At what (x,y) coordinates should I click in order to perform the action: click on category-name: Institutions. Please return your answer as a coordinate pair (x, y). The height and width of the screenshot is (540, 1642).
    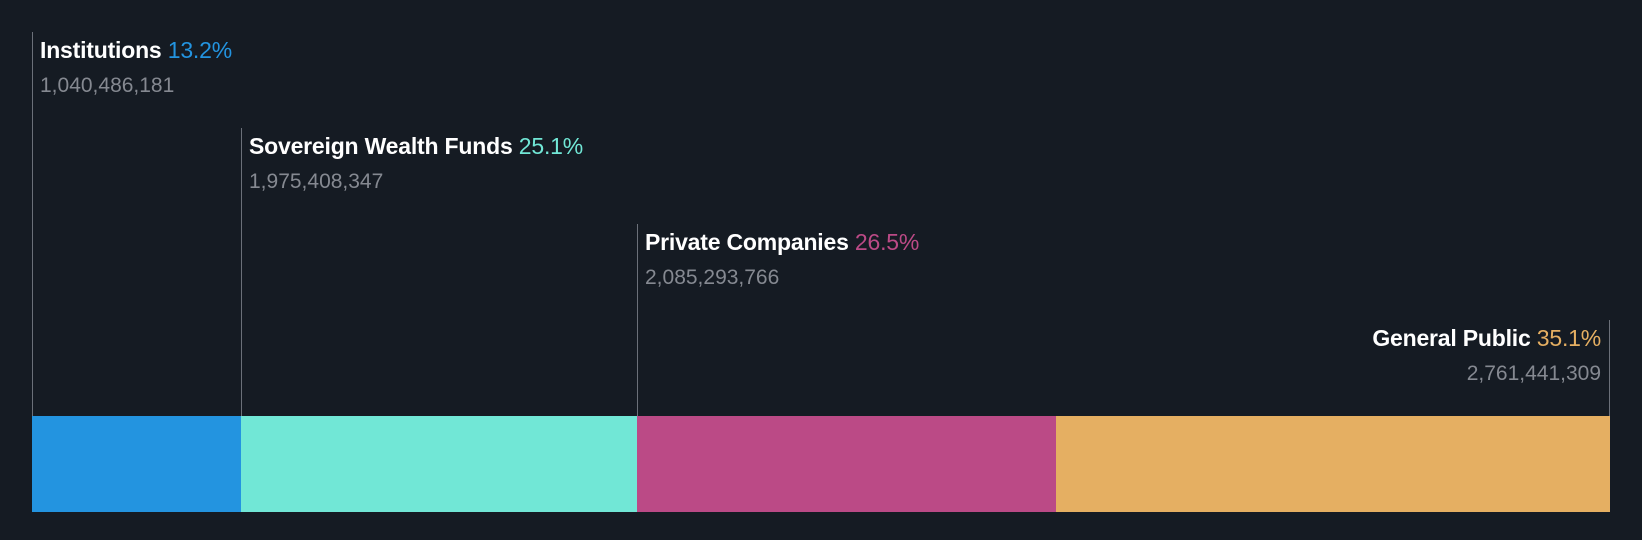
    Looking at the image, I should click on (101, 50).